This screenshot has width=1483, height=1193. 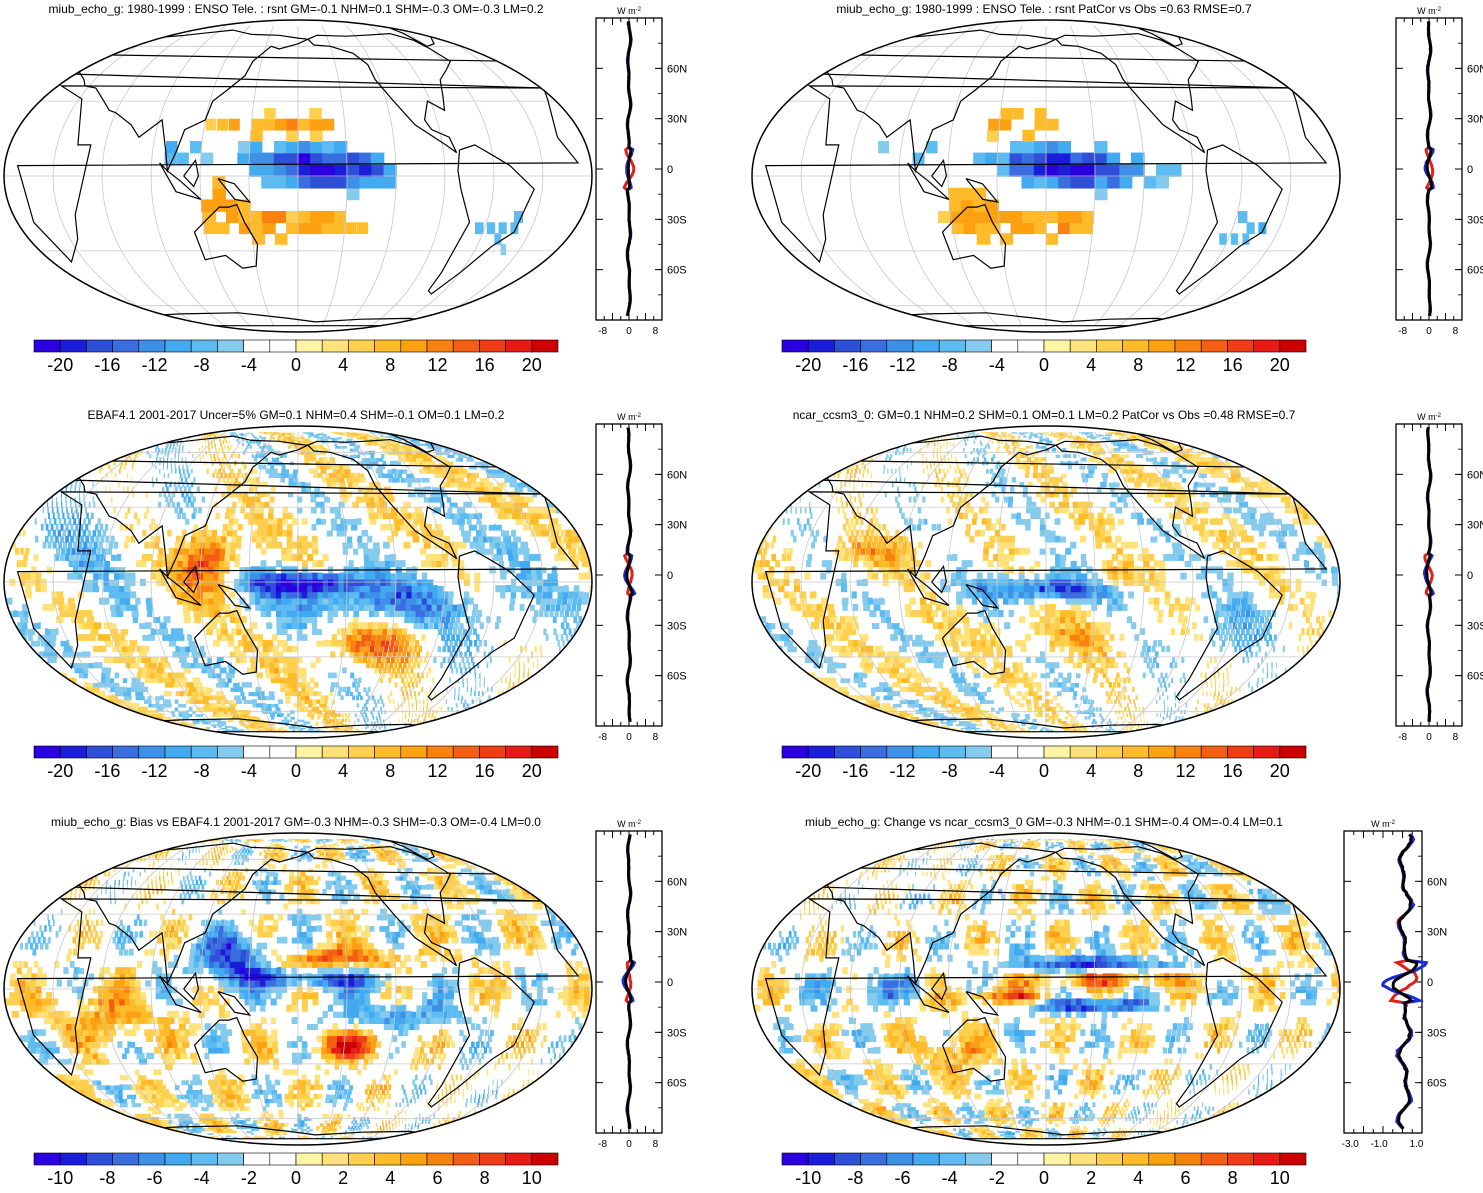 I want to click on colorbar-label: -10, so click(x=808, y=1178).